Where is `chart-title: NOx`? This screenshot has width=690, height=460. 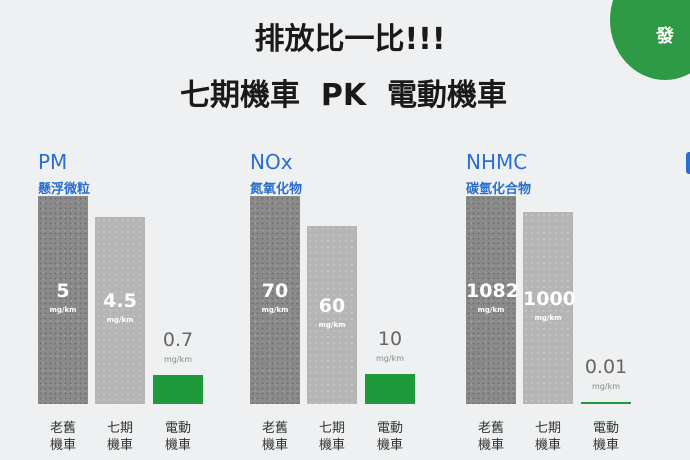 chart-title: NOx is located at coordinates (271, 162).